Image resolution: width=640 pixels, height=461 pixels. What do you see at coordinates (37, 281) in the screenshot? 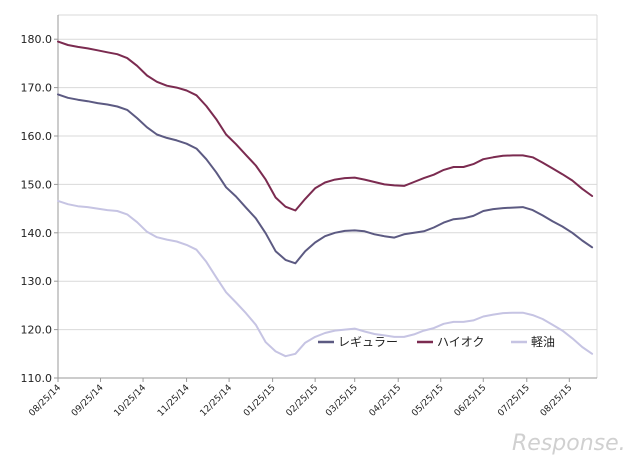
I see `y-tick-label: 130.0` at bounding box center [37, 281].